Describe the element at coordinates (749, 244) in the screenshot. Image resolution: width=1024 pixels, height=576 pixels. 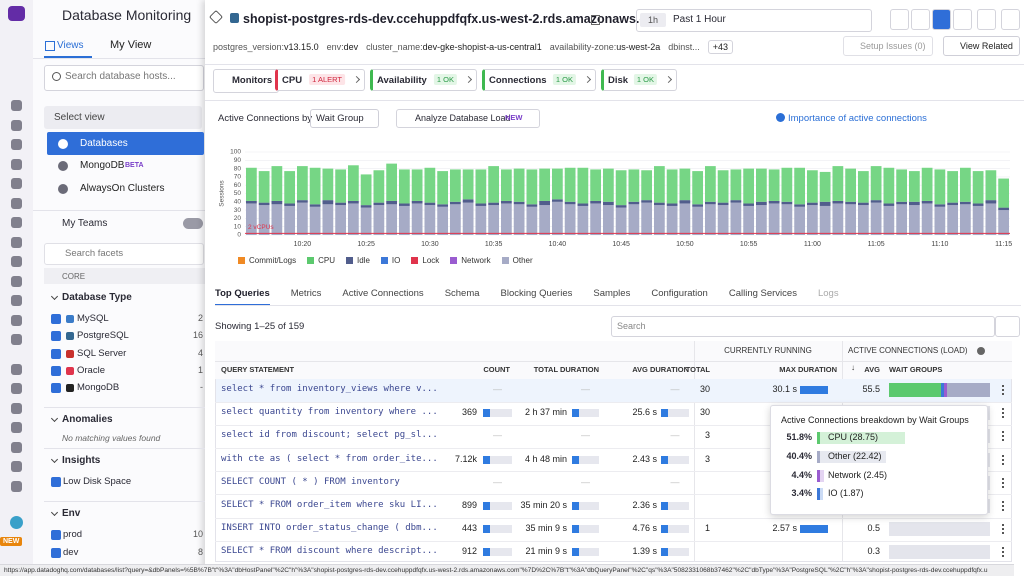
I see `x-tick-label: 10:55` at that location.